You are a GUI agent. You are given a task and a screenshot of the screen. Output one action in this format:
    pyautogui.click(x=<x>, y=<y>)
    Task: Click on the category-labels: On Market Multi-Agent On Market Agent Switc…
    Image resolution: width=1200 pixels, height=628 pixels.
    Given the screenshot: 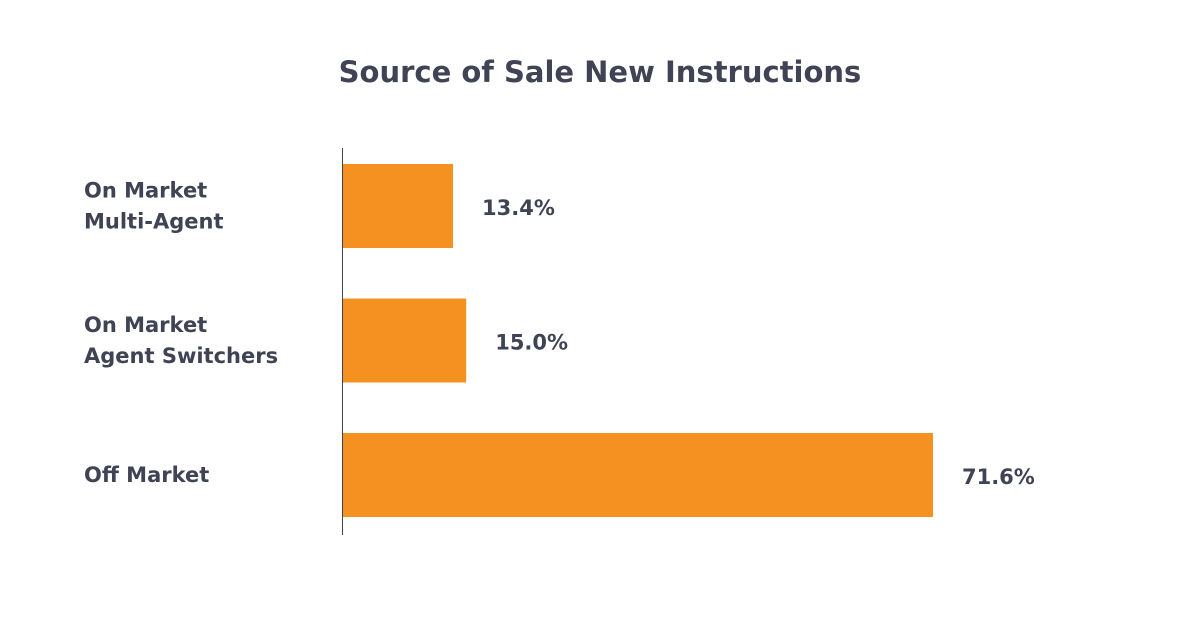 What is the action you would take?
    pyautogui.click(x=181, y=333)
    